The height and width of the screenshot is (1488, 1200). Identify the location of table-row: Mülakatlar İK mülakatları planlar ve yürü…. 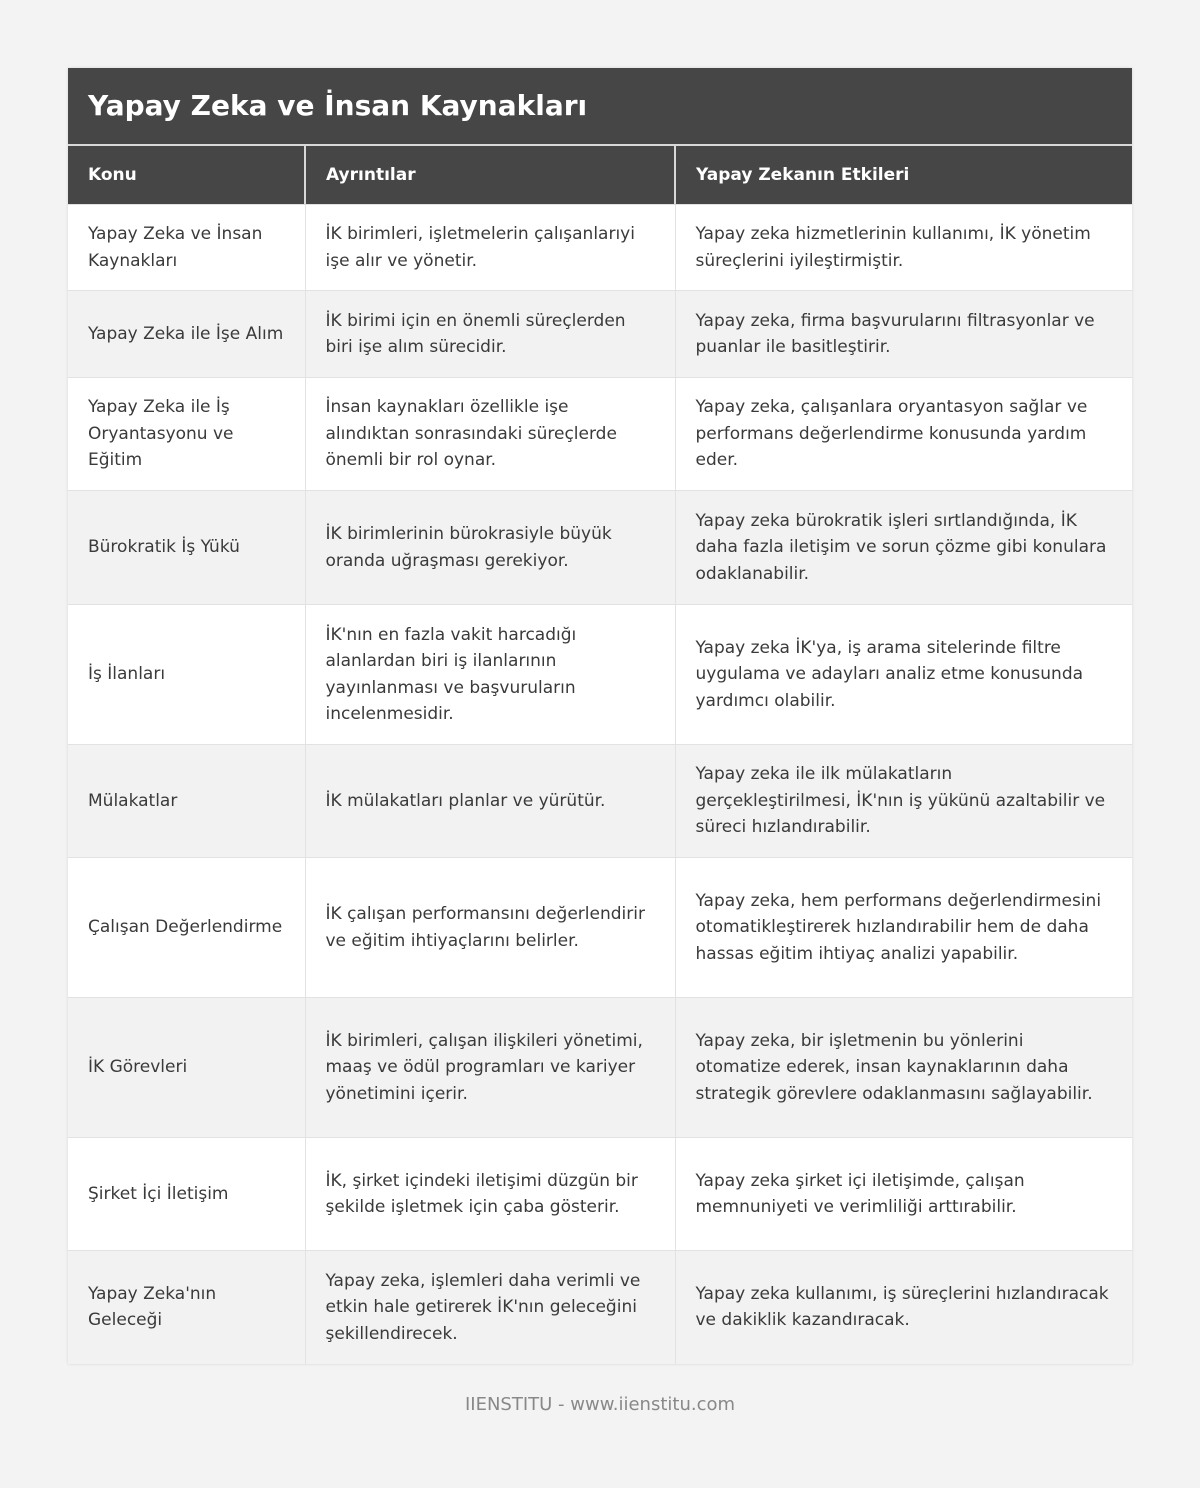
(600, 801).